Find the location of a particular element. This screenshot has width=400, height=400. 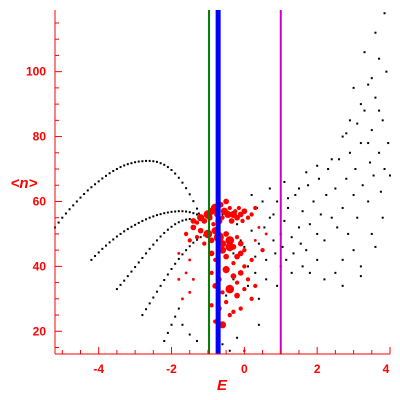

y-tick-label: 40 is located at coordinates (40, 266).